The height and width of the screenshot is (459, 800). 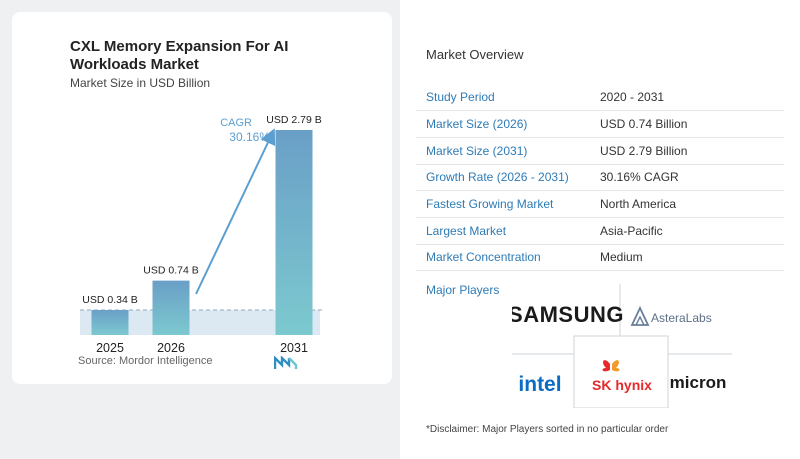 I want to click on micron-logo: micron, so click(x=698, y=382).